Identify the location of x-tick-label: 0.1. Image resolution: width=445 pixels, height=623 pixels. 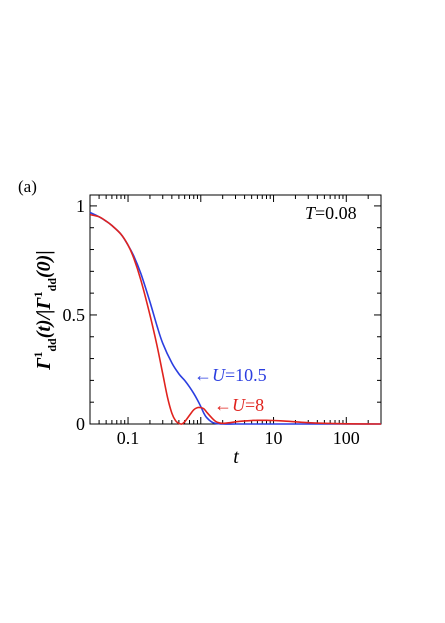
(128, 438).